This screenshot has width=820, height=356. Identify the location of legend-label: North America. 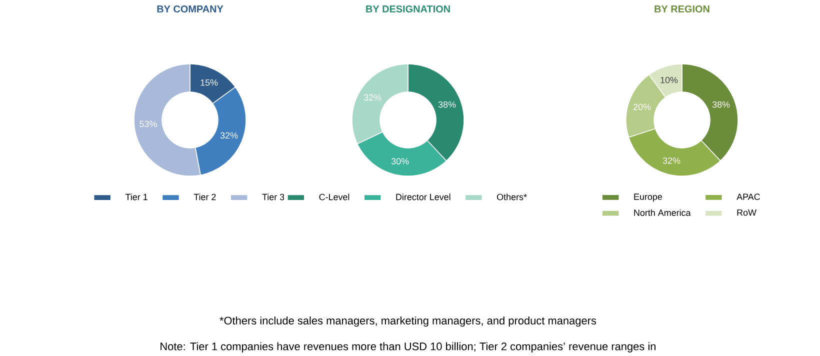
(662, 212).